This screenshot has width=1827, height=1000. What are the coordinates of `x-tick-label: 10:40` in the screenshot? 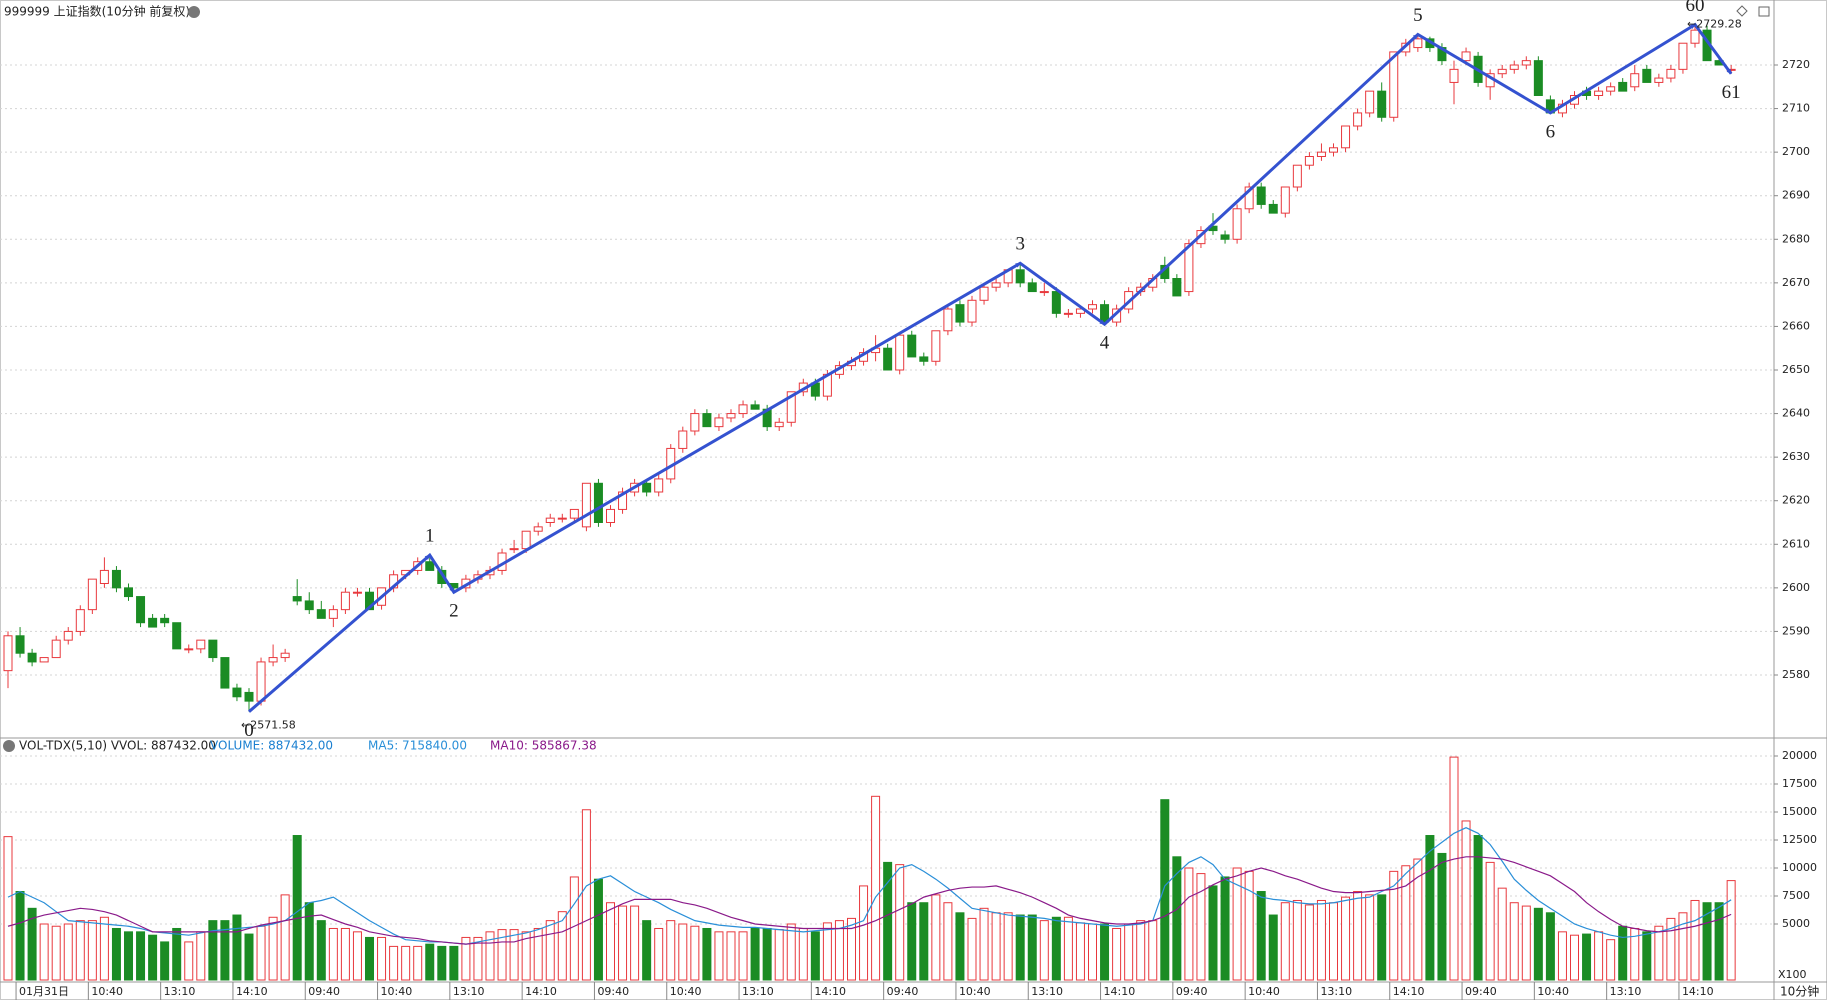 It's located at (1553, 991).